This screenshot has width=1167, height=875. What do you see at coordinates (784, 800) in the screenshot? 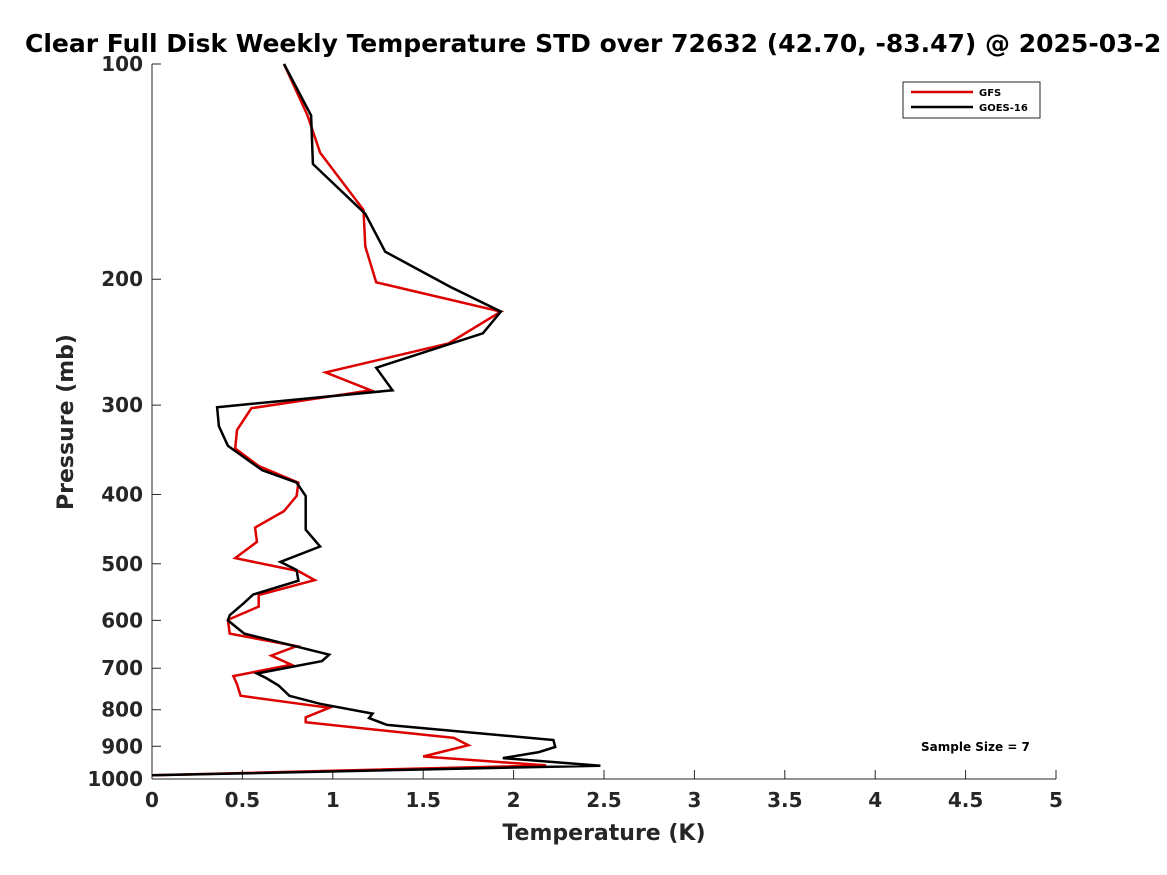
I see `x-tick-label: 3.5` at bounding box center [784, 800].